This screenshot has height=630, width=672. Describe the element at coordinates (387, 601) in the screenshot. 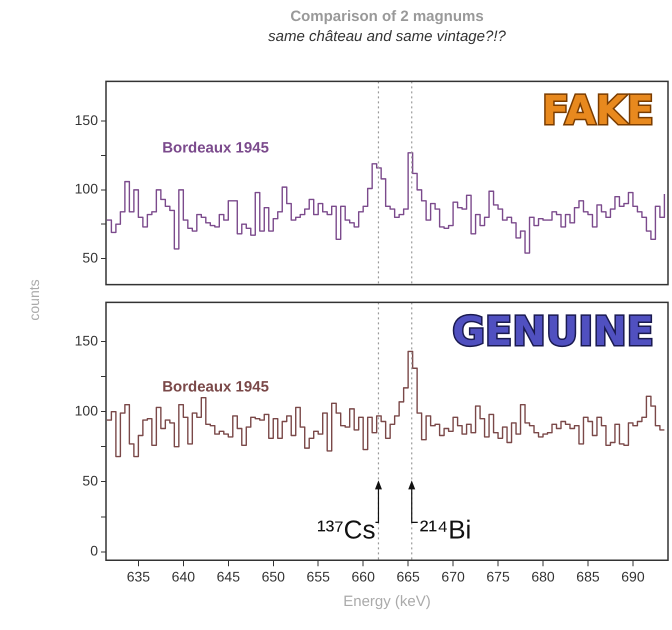

I see `x-axis-title: Energy (keV)` at that location.